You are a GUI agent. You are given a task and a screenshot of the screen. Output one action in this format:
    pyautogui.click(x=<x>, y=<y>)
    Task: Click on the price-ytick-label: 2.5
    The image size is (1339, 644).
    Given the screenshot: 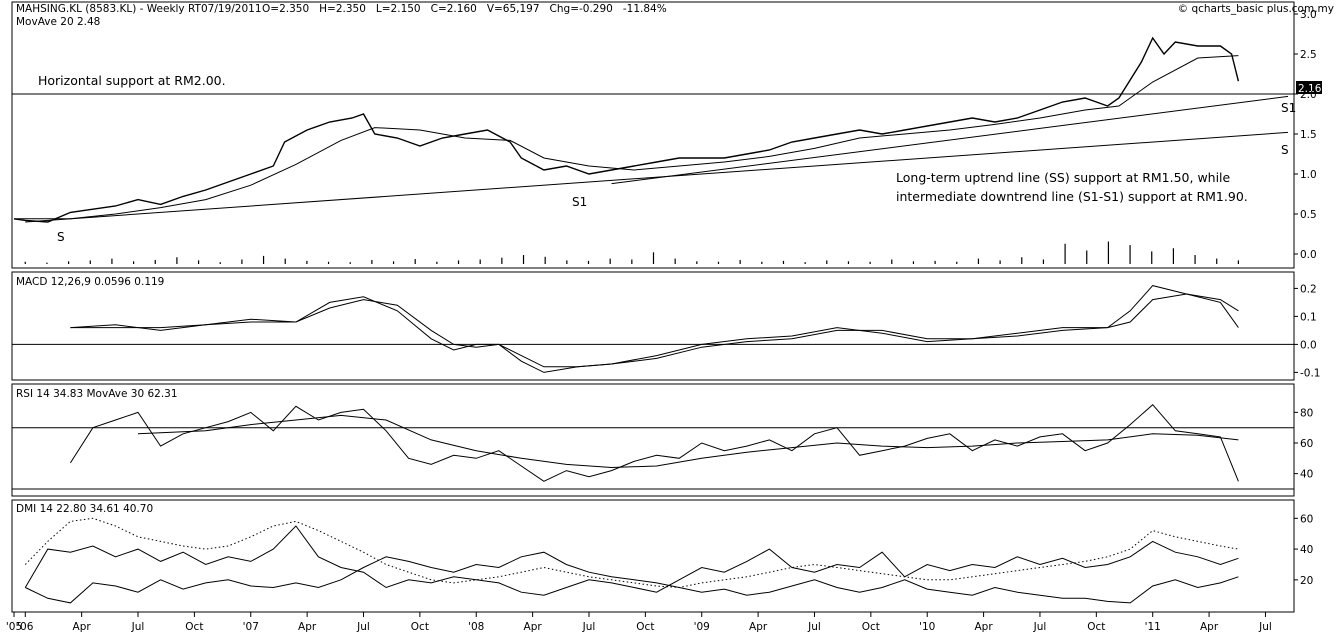 What is the action you would take?
    pyautogui.click(x=1308, y=55)
    